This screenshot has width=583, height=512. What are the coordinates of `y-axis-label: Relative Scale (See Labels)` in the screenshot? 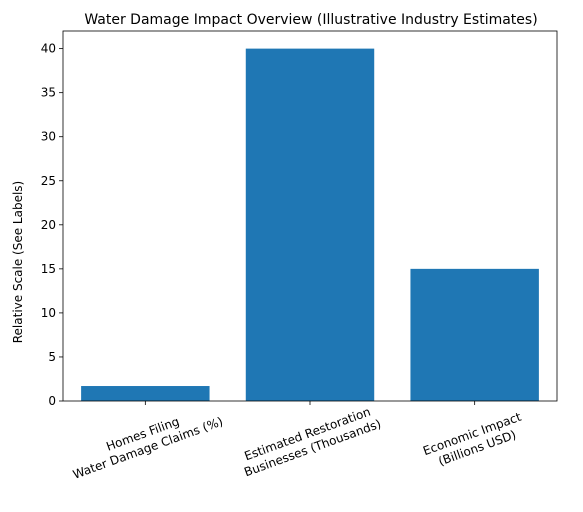 It's located at (18, 262).